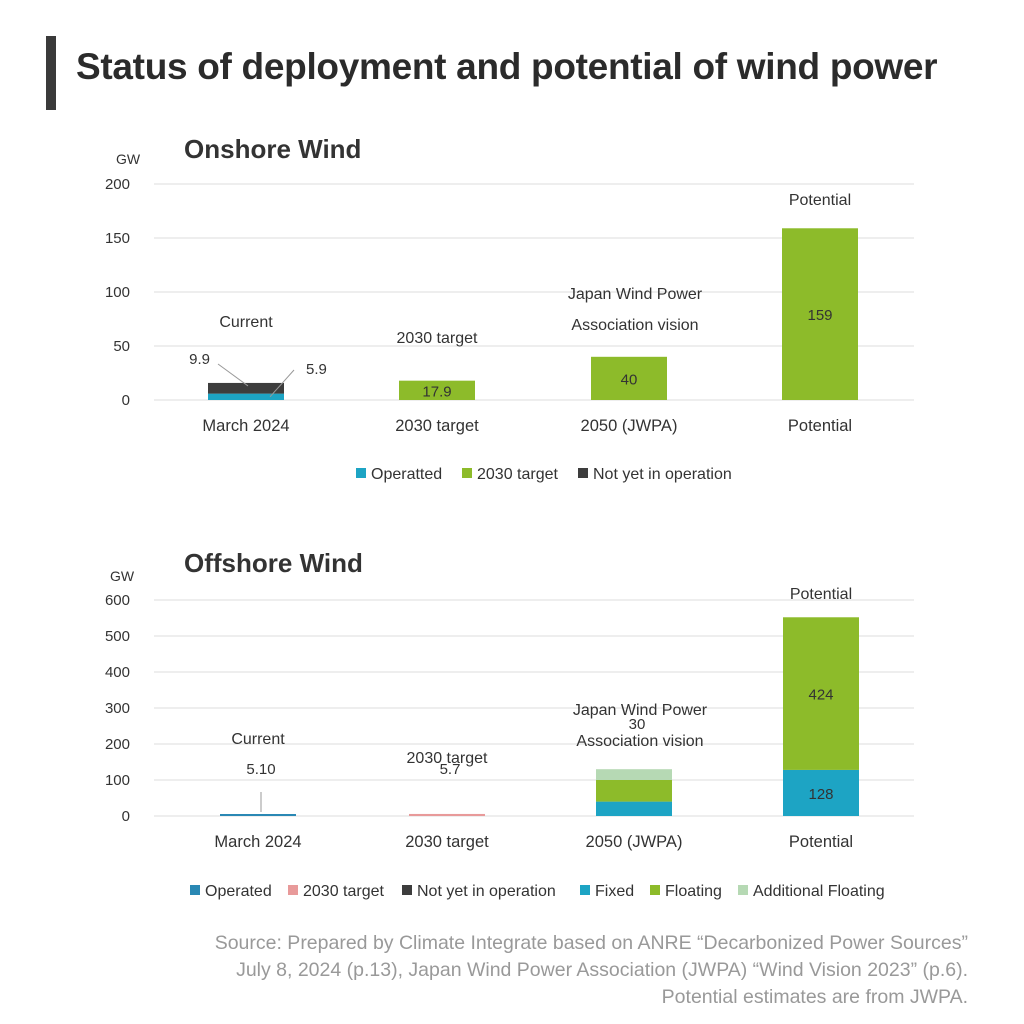  Describe the element at coordinates (637, 724) in the screenshot. I see `data-label: 30` at that location.